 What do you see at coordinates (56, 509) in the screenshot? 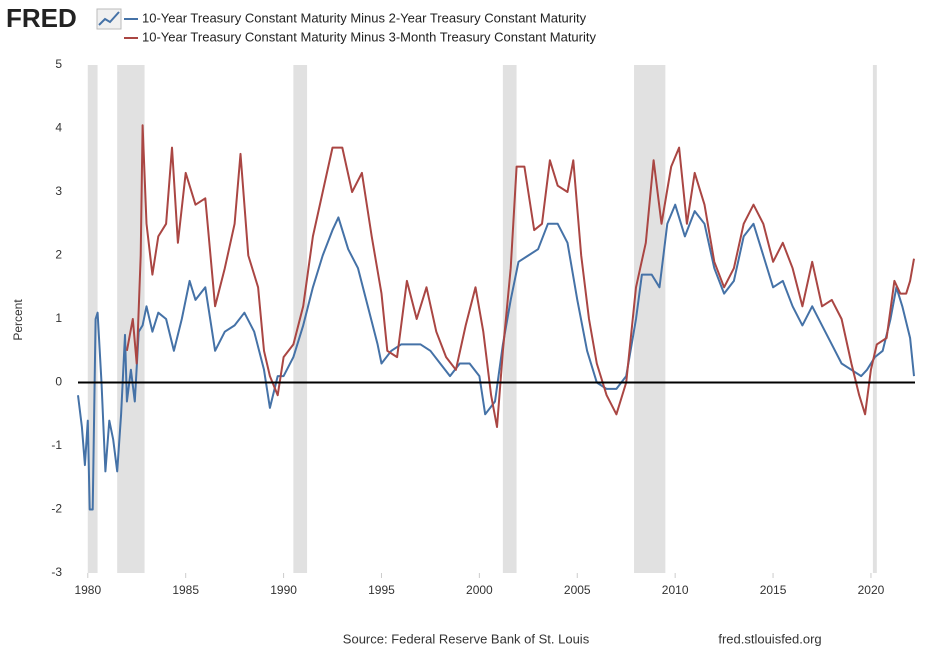
I see `y-tick-label: -2` at bounding box center [56, 509].